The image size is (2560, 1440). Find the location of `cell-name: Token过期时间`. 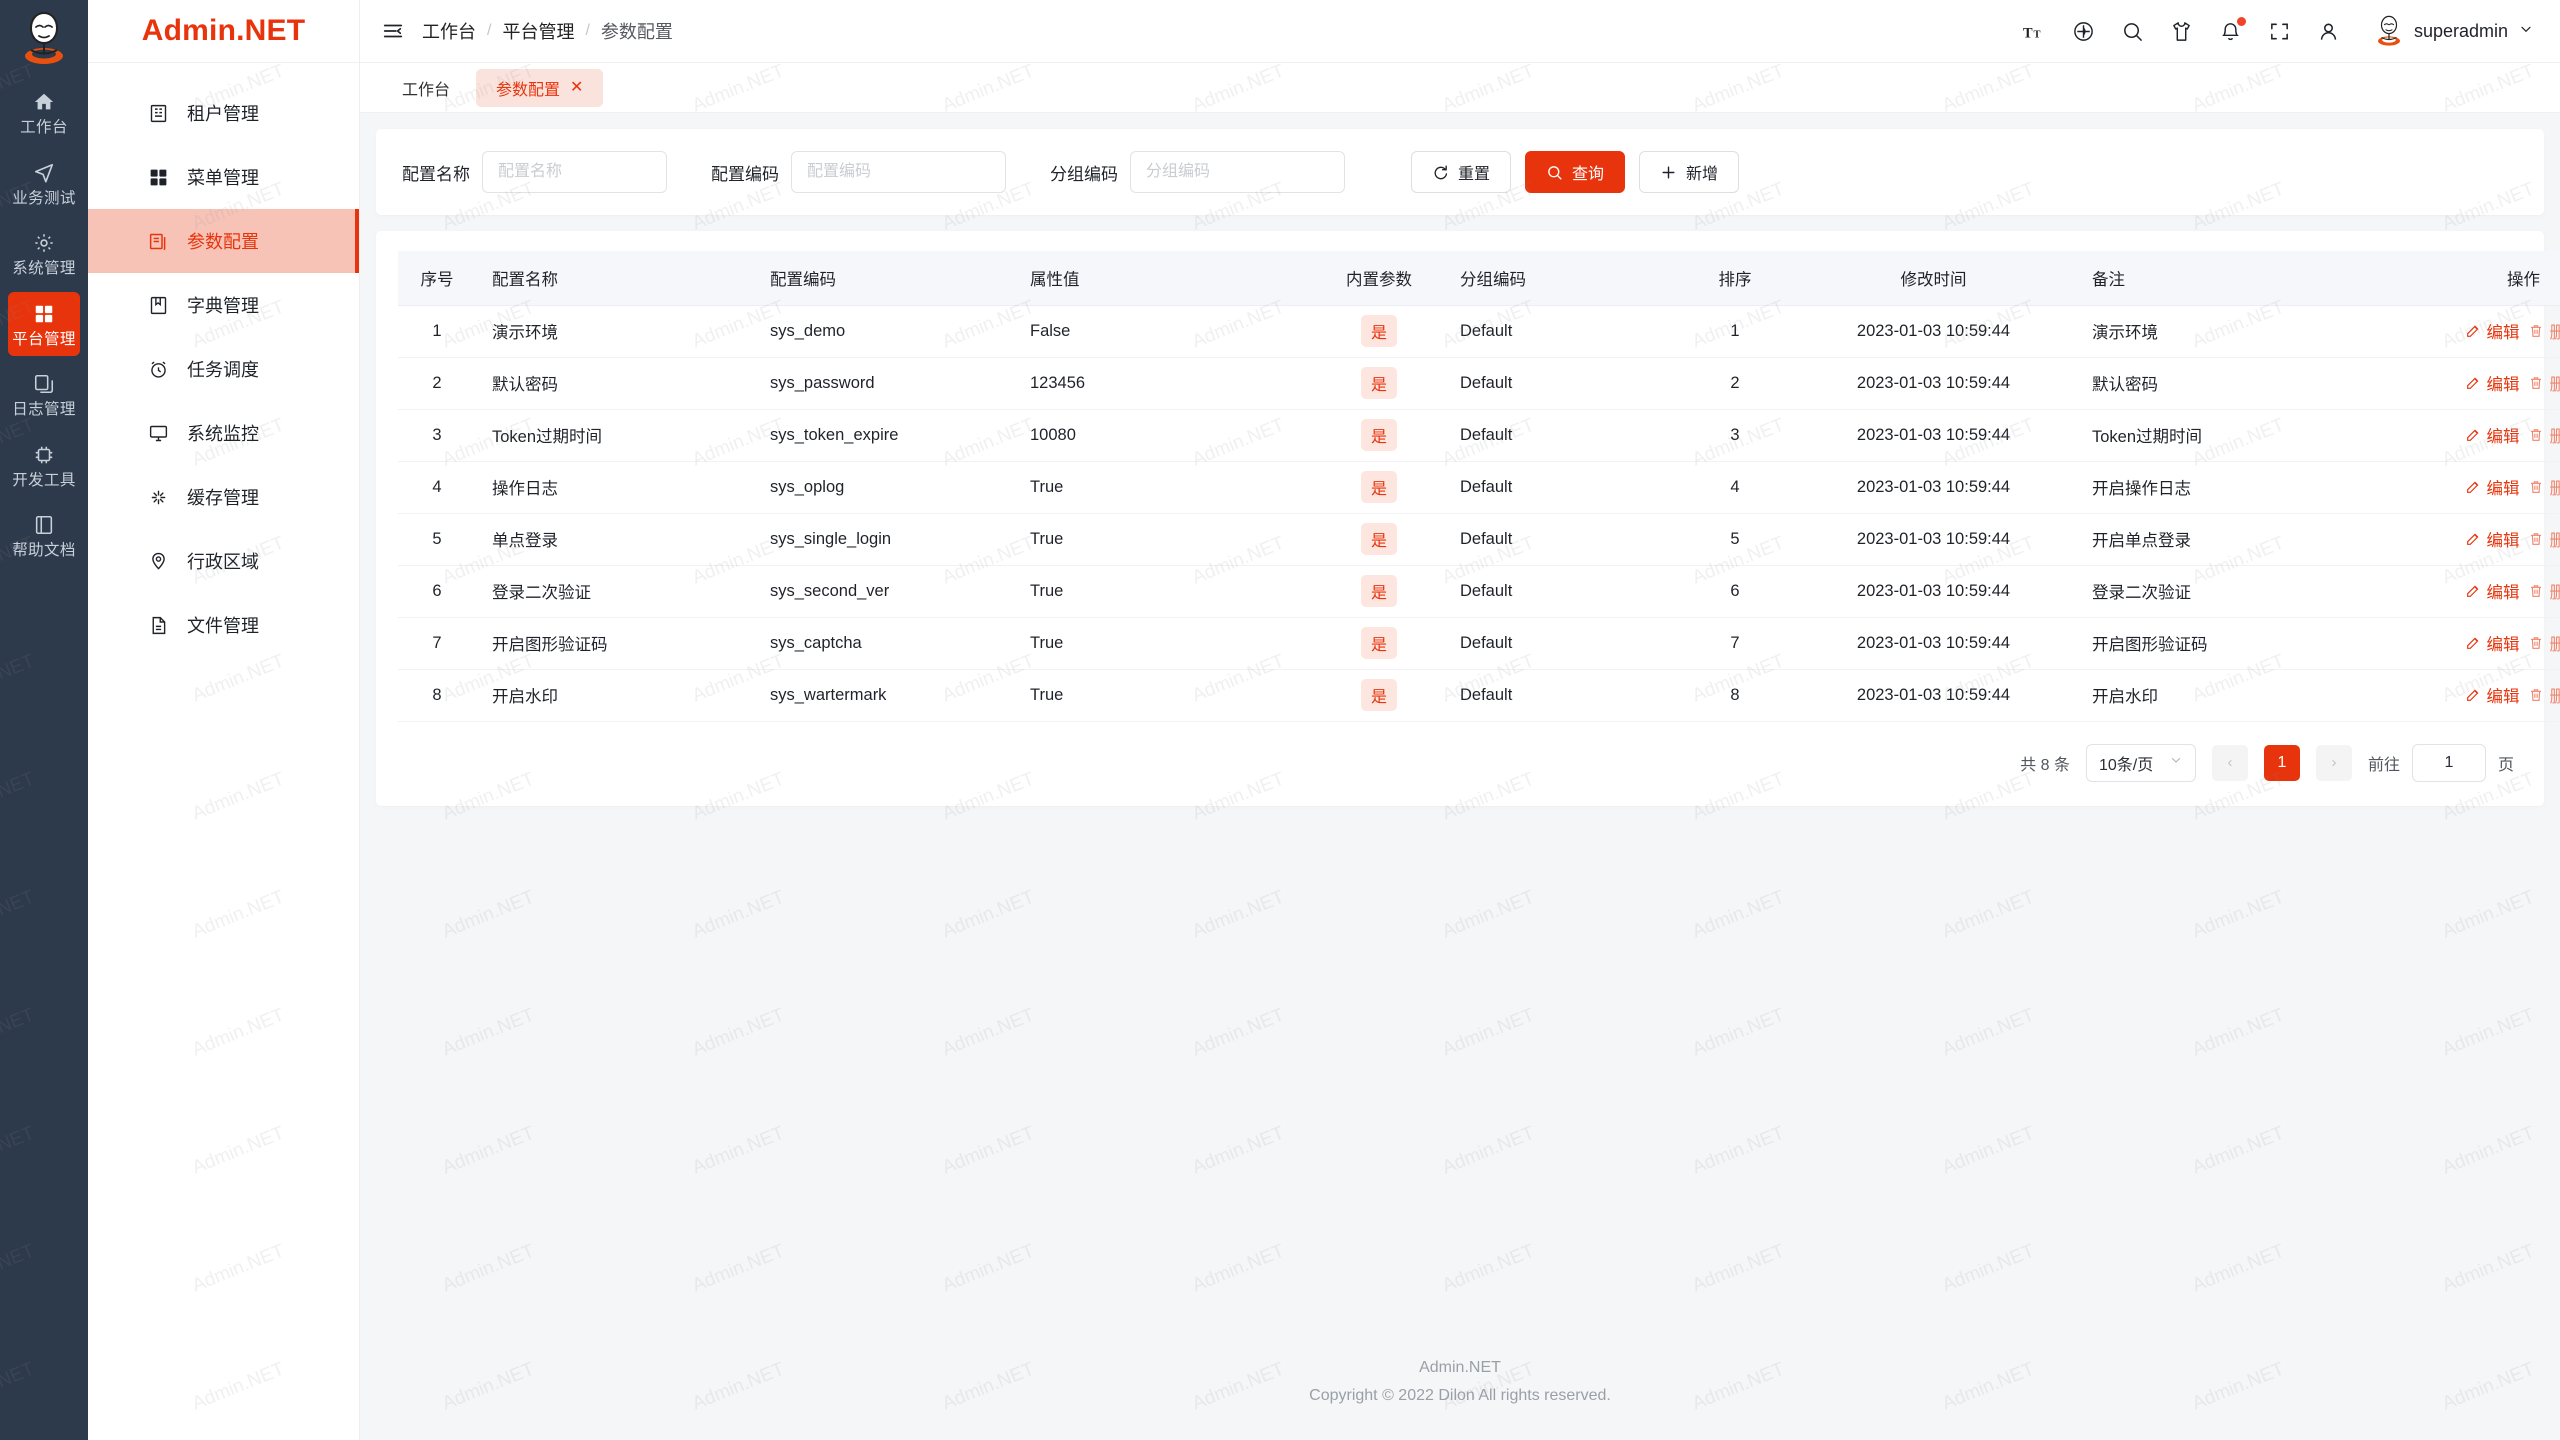

cell-name: Token过期时间 is located at coordinates (615, 435).